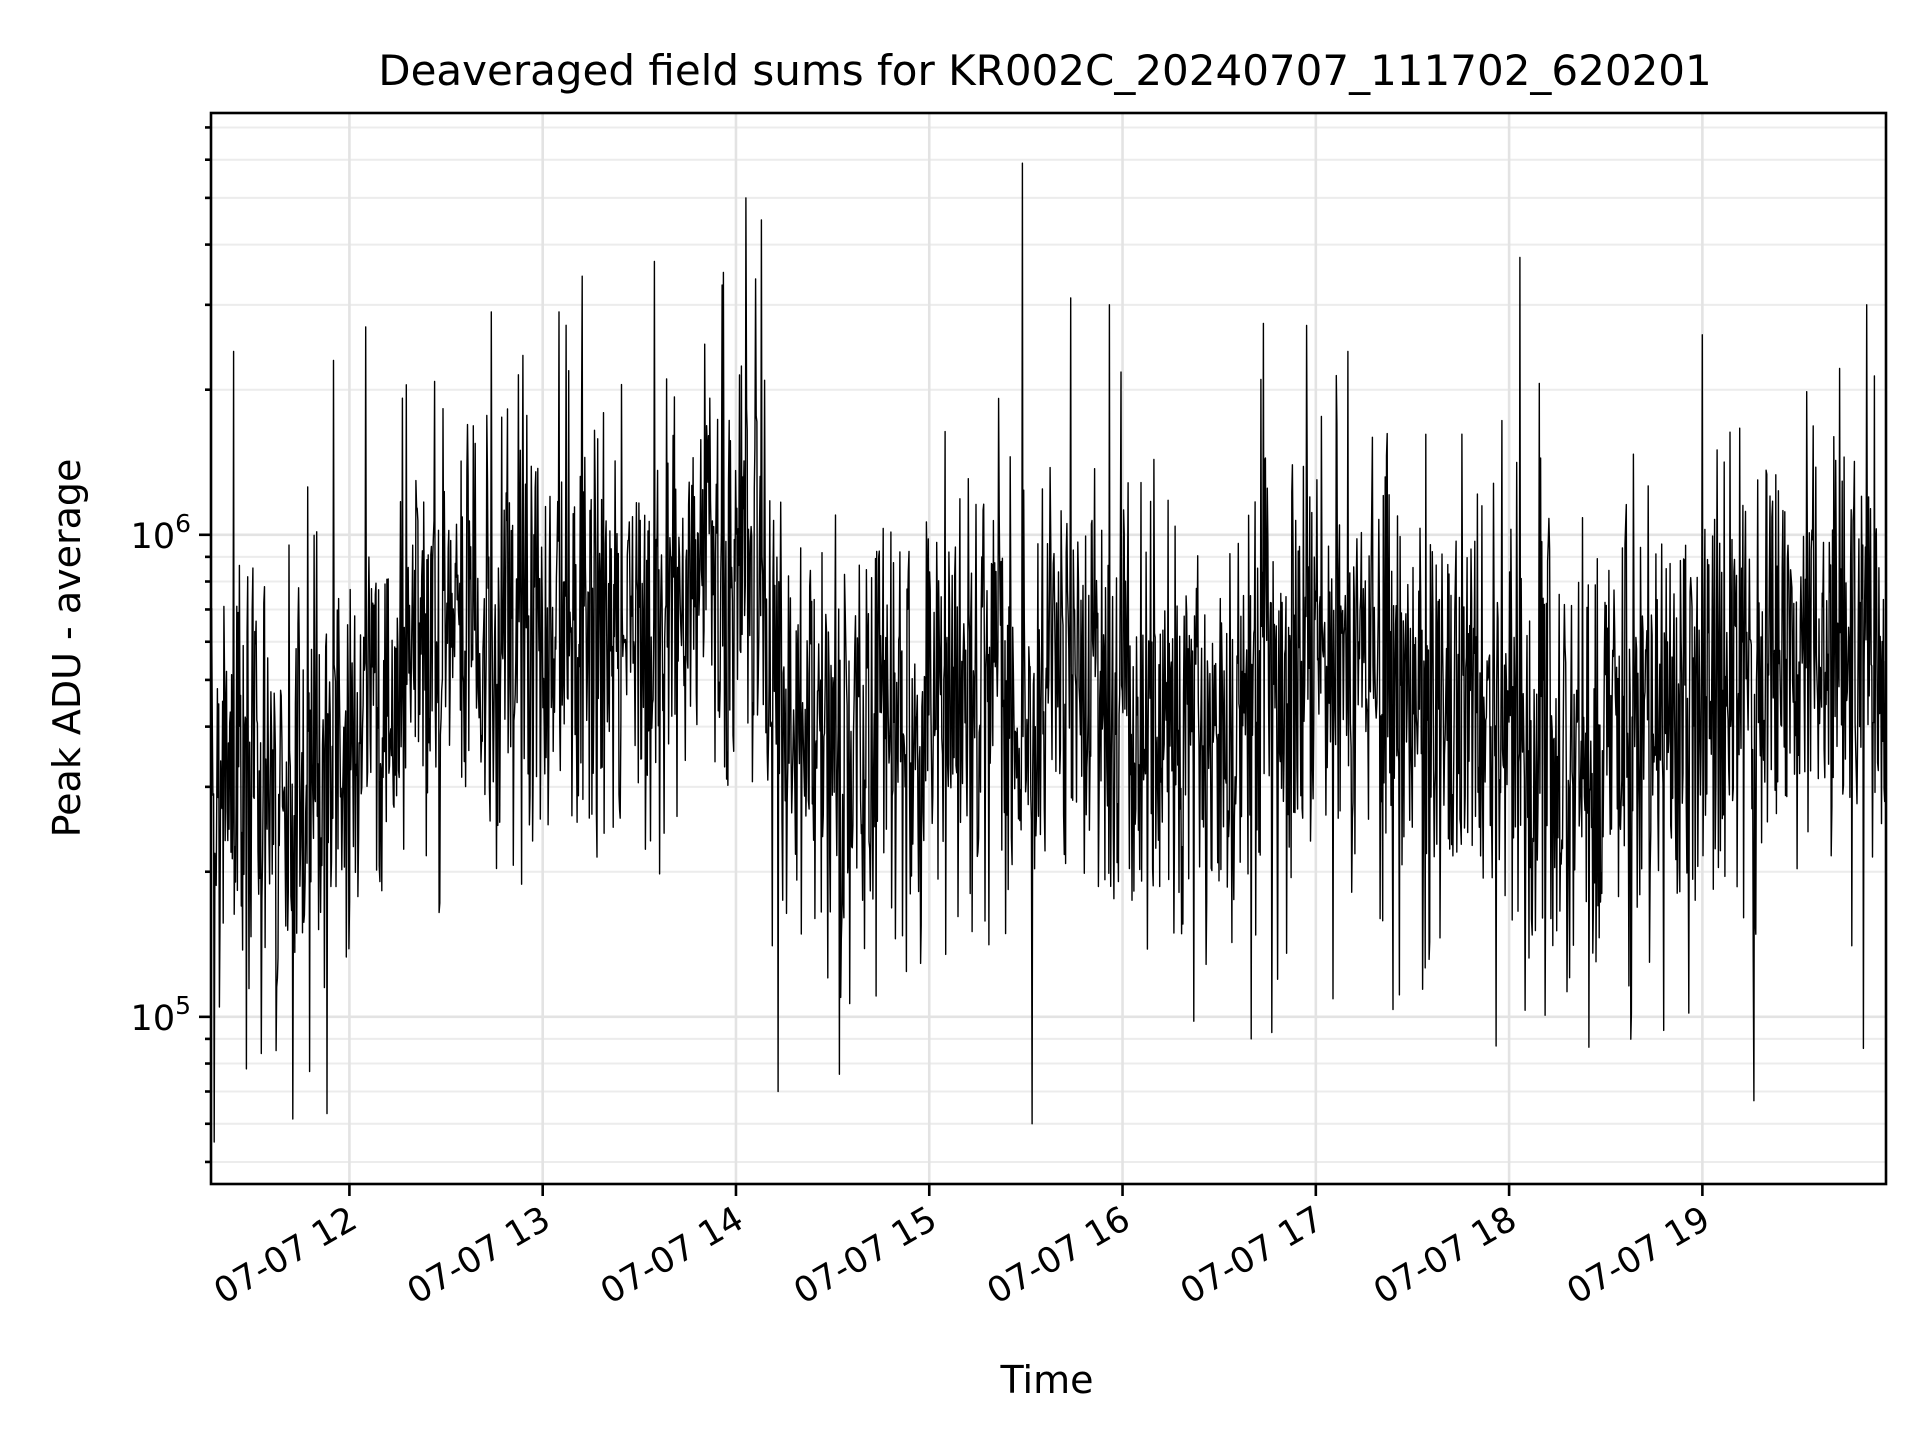  What do you see at coordinates (161, 533) in the screenshot?
I see `y-tick-label: 10⁶` at bounding box center [161, 533].